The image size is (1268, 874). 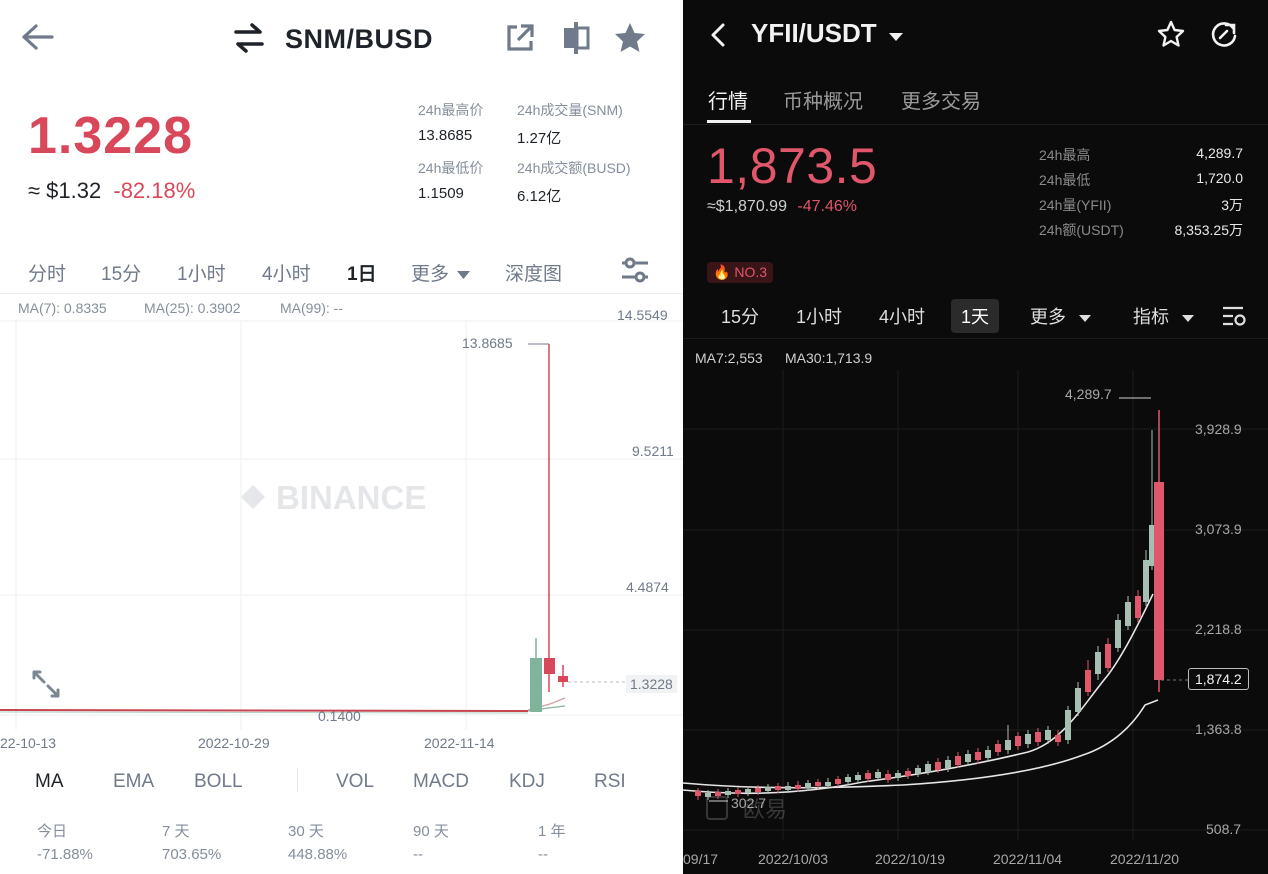 I want to click on tab-more-trading: 更多交易, so click(x=941, y=102).